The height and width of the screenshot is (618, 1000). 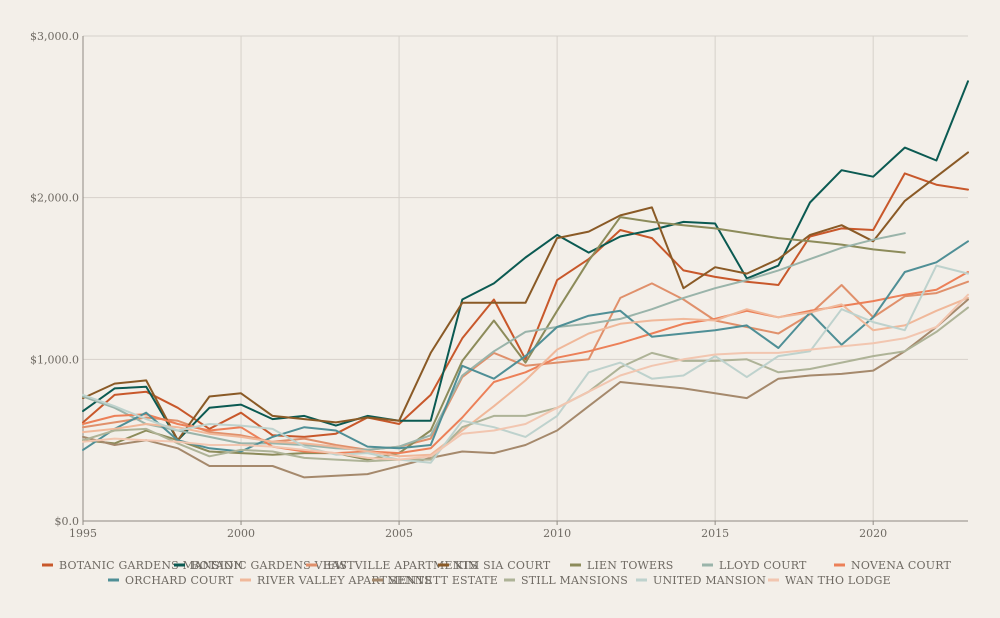 What do you see at coordinates (400, 565) in the screenshot?
I see `legend-label: EASTVILLE APARTMENTS` at bounding box center [400, 565].